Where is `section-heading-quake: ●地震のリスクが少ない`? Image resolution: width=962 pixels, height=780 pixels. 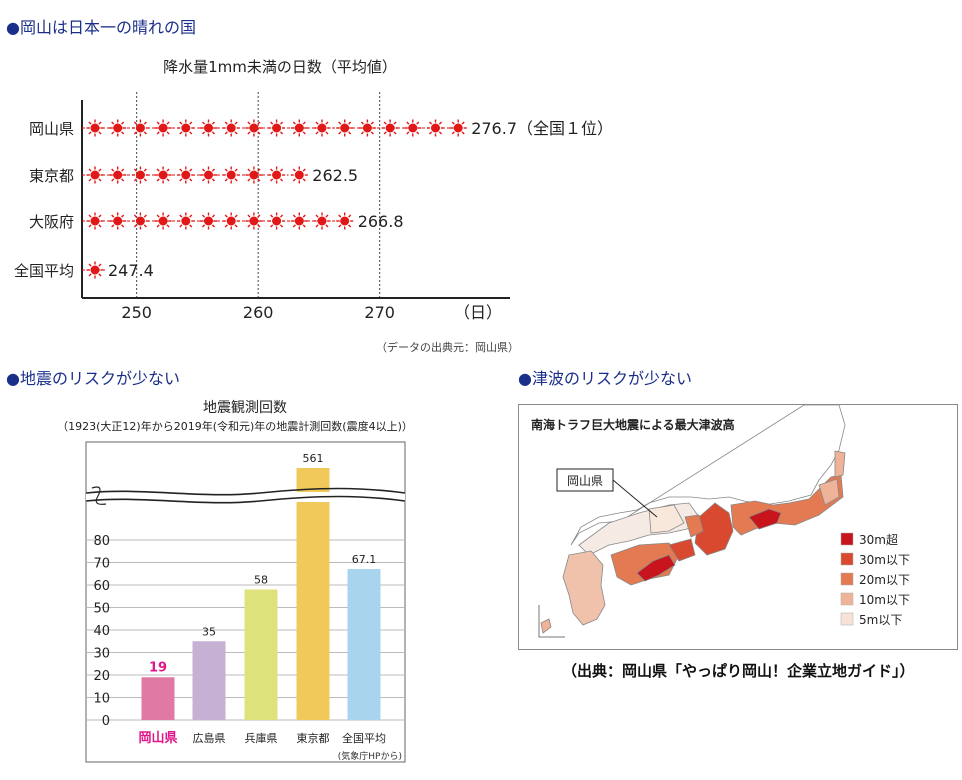
section-heading-quake: ●地震のリスクが少ない is located at coordinates (93, 378).